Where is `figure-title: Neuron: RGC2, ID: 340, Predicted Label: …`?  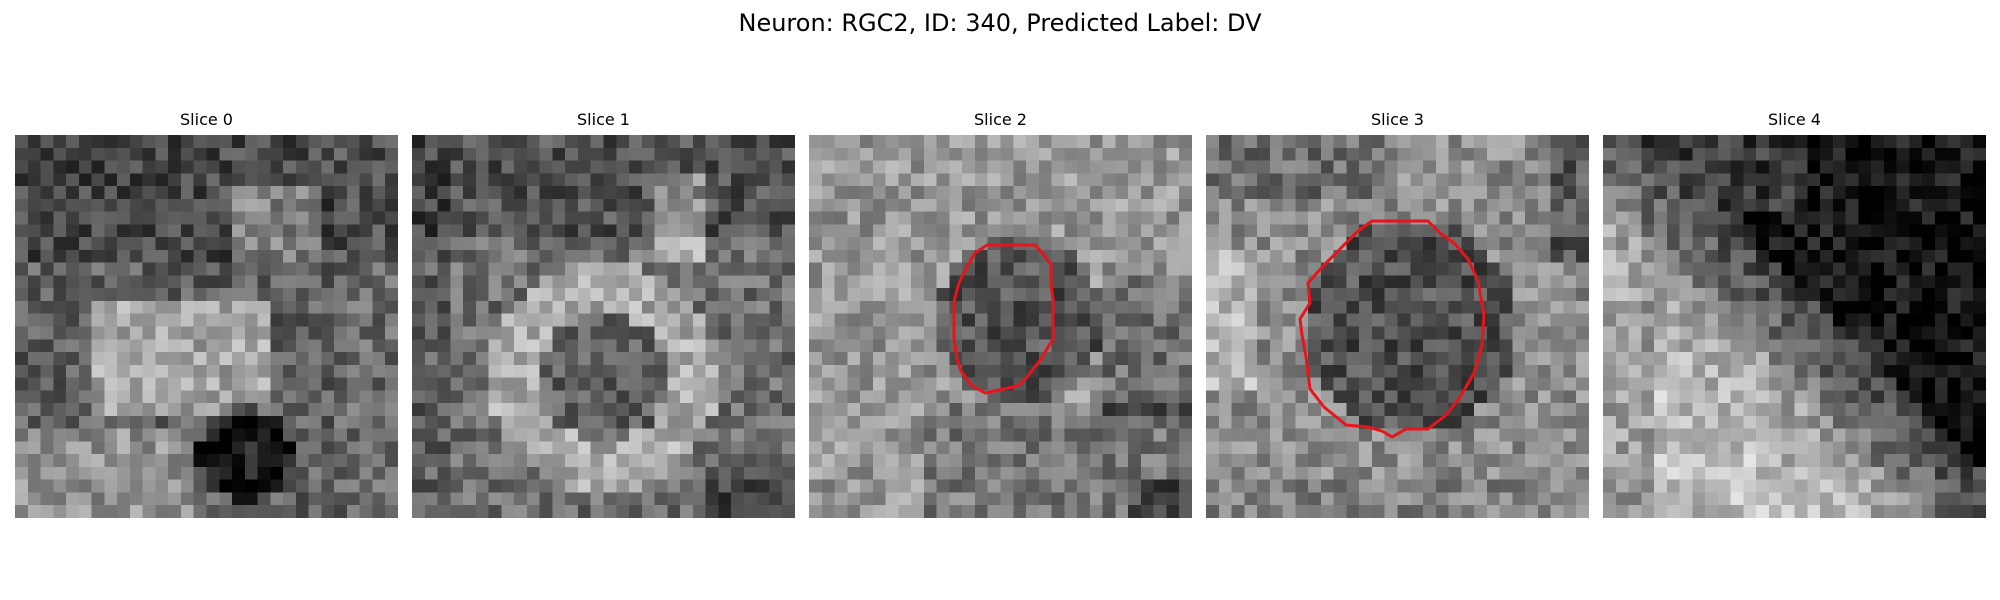
figure-title: Neuron: RGC2, ID: 340, Predicted Label: … is located at coordinates (1000, 23).